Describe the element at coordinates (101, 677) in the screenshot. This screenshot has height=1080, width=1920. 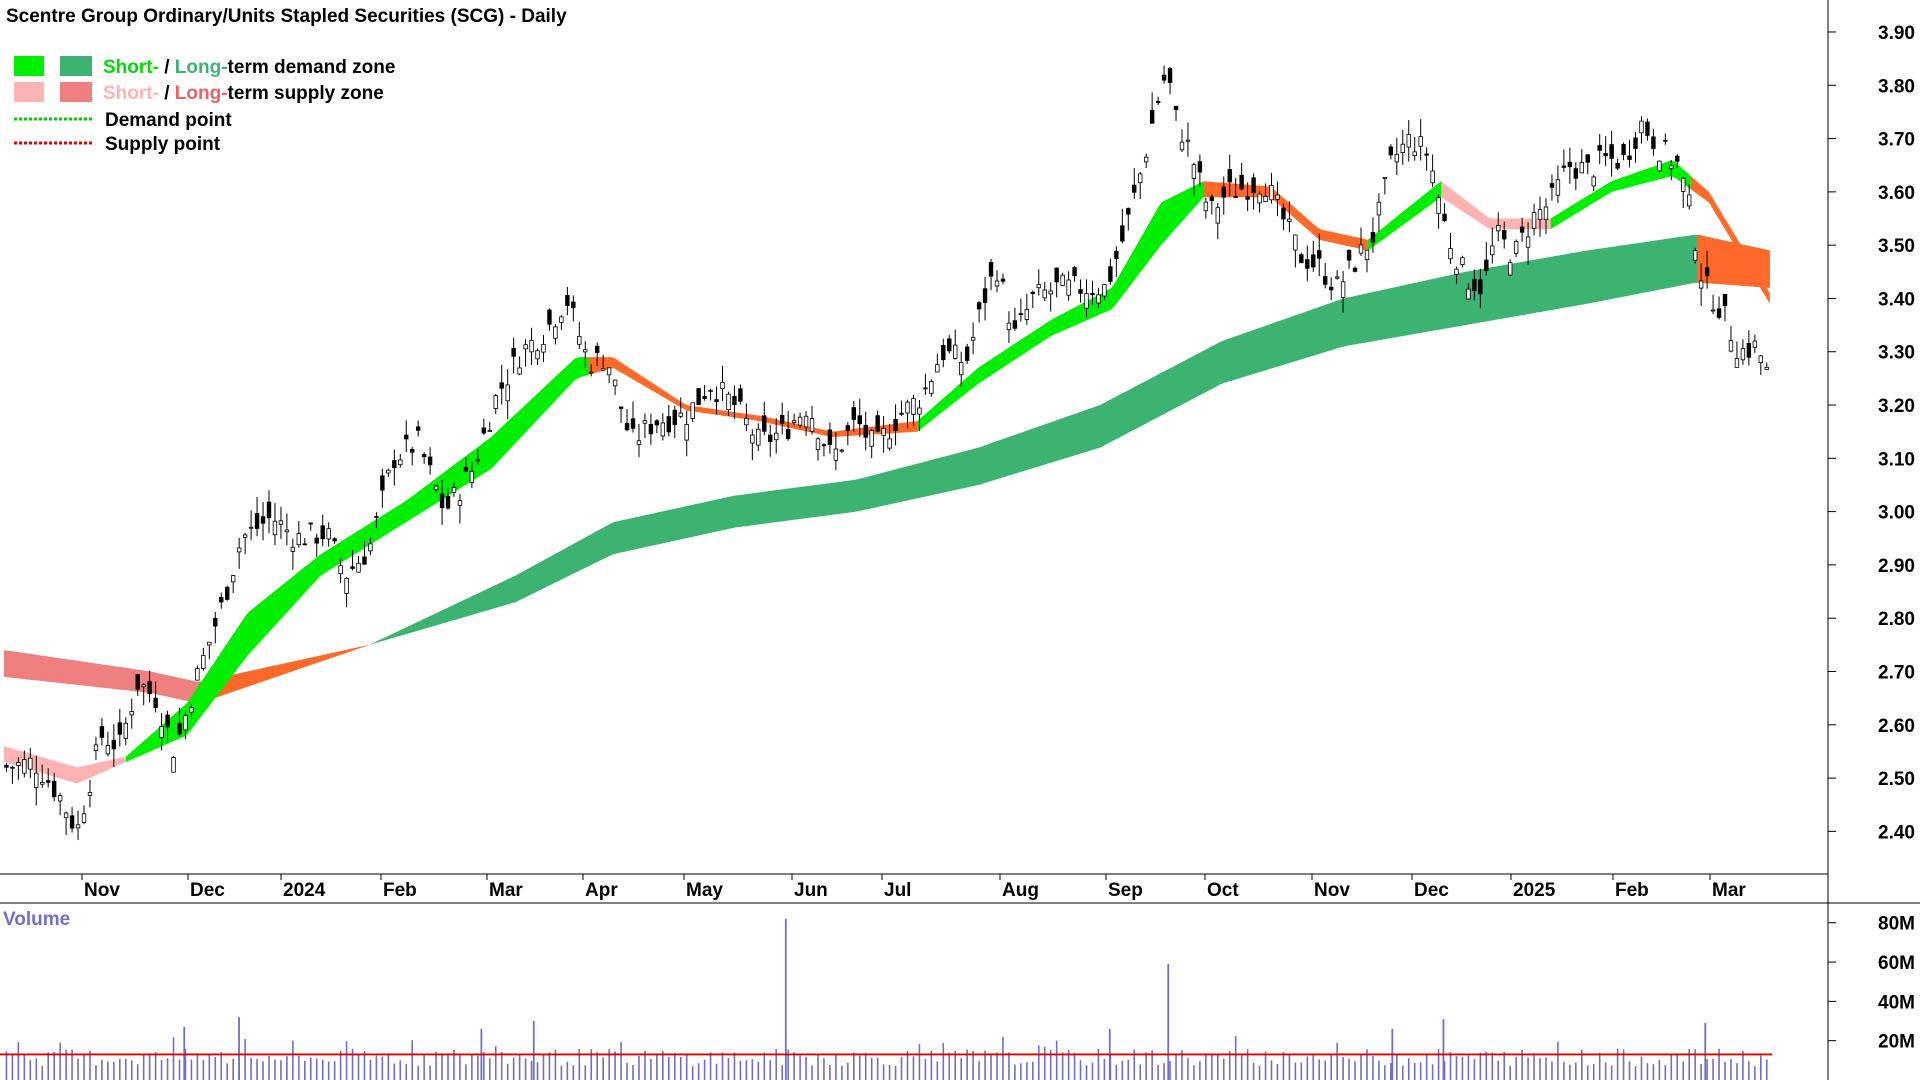
I see `long-term-supply-band` at that location.